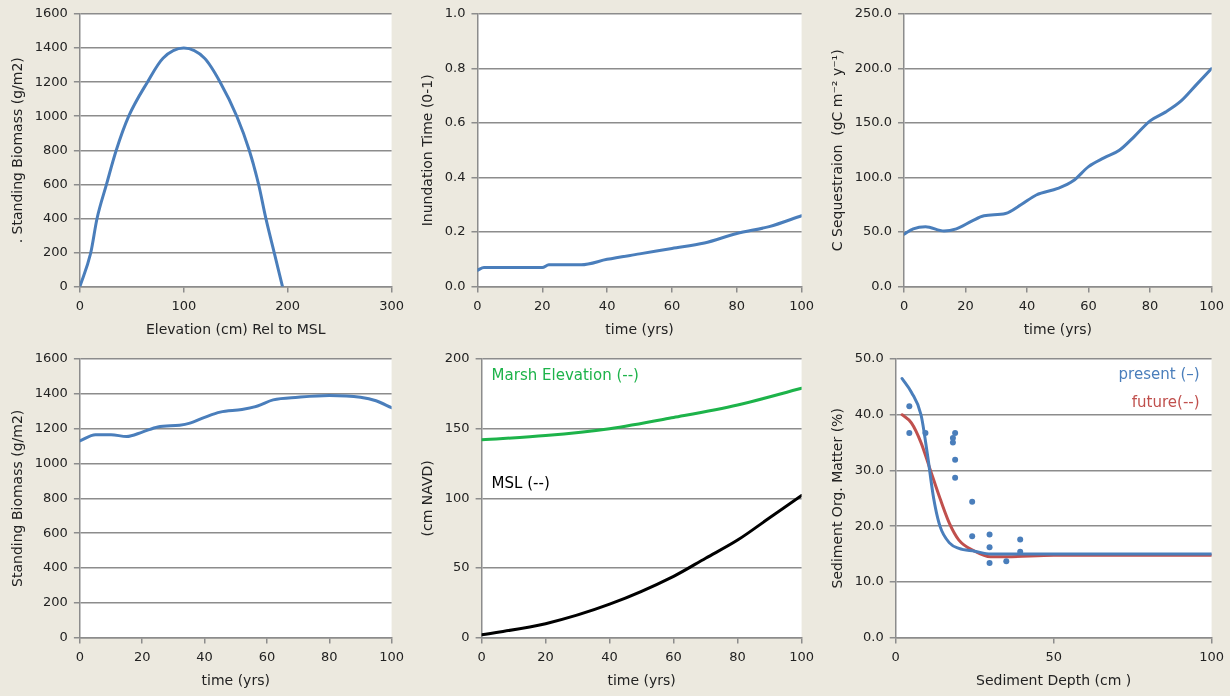  What do you see at coordinates (869, 581) in the screenshot?
I see `y-tick-label: 10.0` at bounding box center [869, 581].